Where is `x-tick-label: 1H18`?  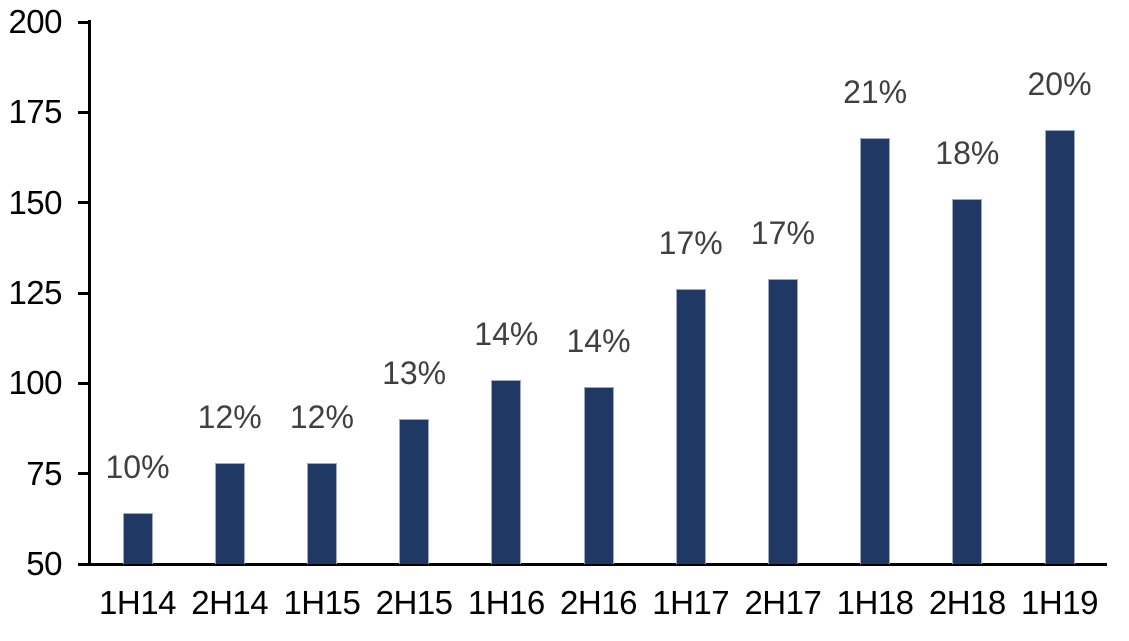 x-tick-label: 1H18 is located at coordinates (875, 602).